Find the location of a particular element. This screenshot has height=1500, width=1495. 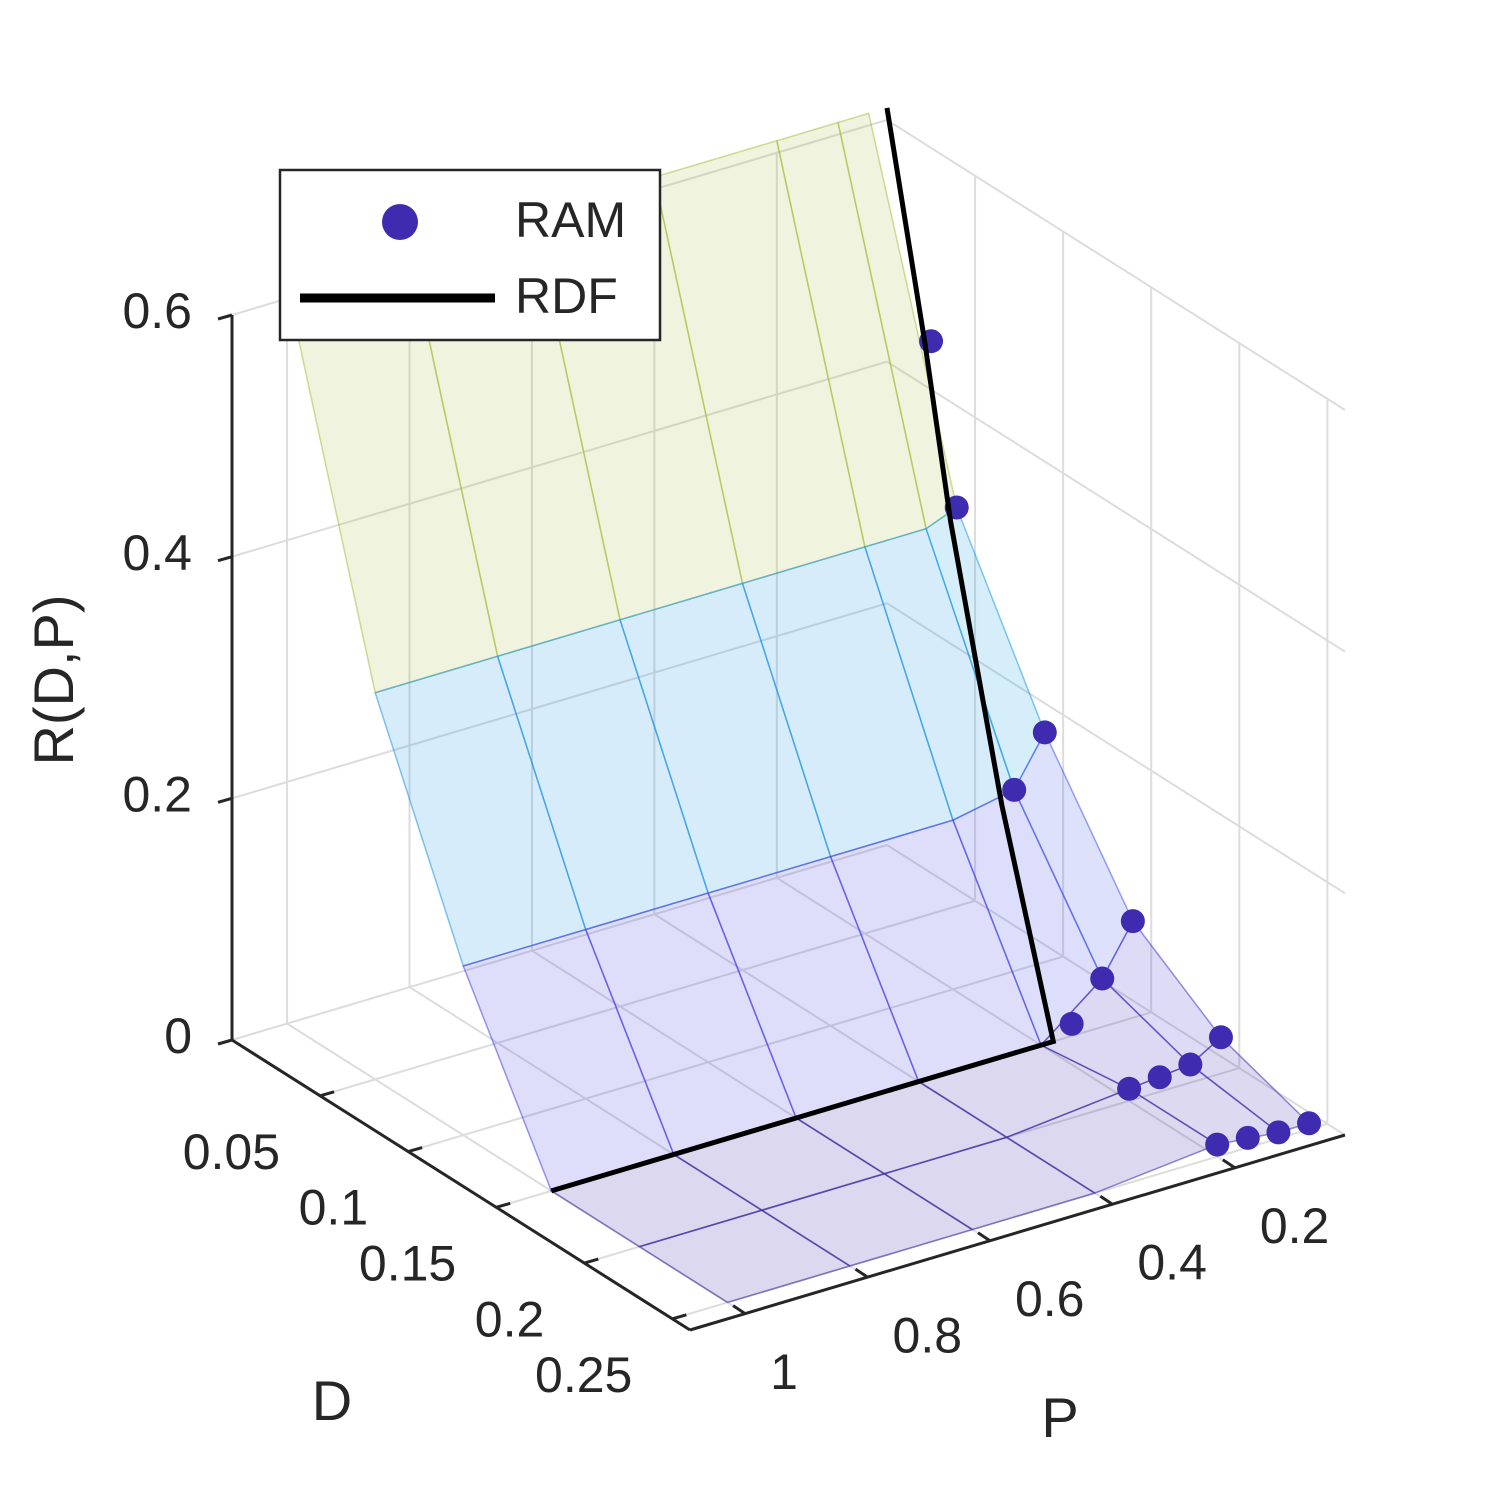

z-axis-label: R(D,P) is located at coordinates (53, 679).